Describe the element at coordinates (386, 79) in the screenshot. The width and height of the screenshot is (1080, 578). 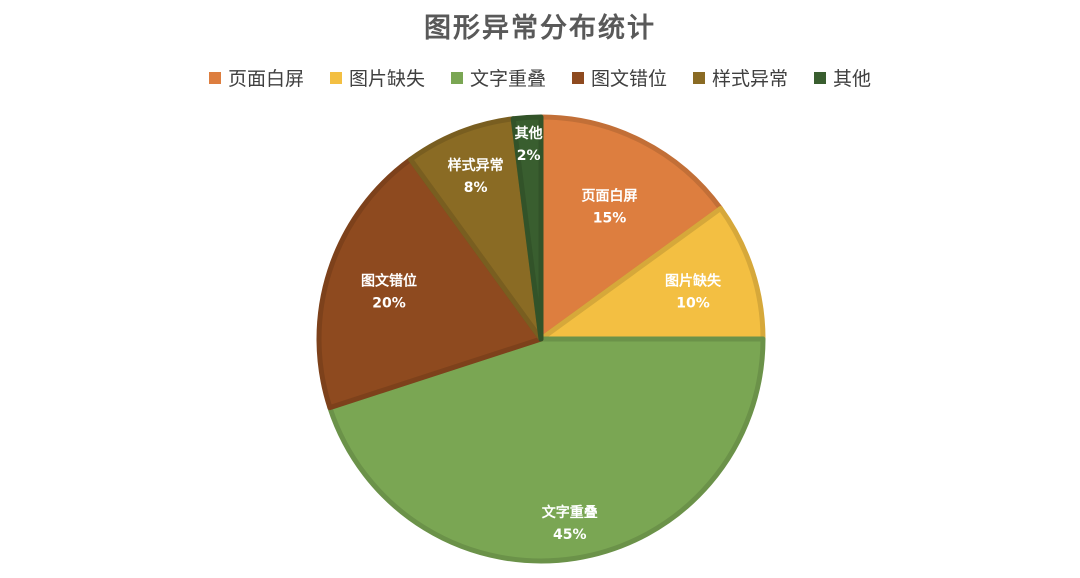
I see `legend-label: 图片缺失` at that location.